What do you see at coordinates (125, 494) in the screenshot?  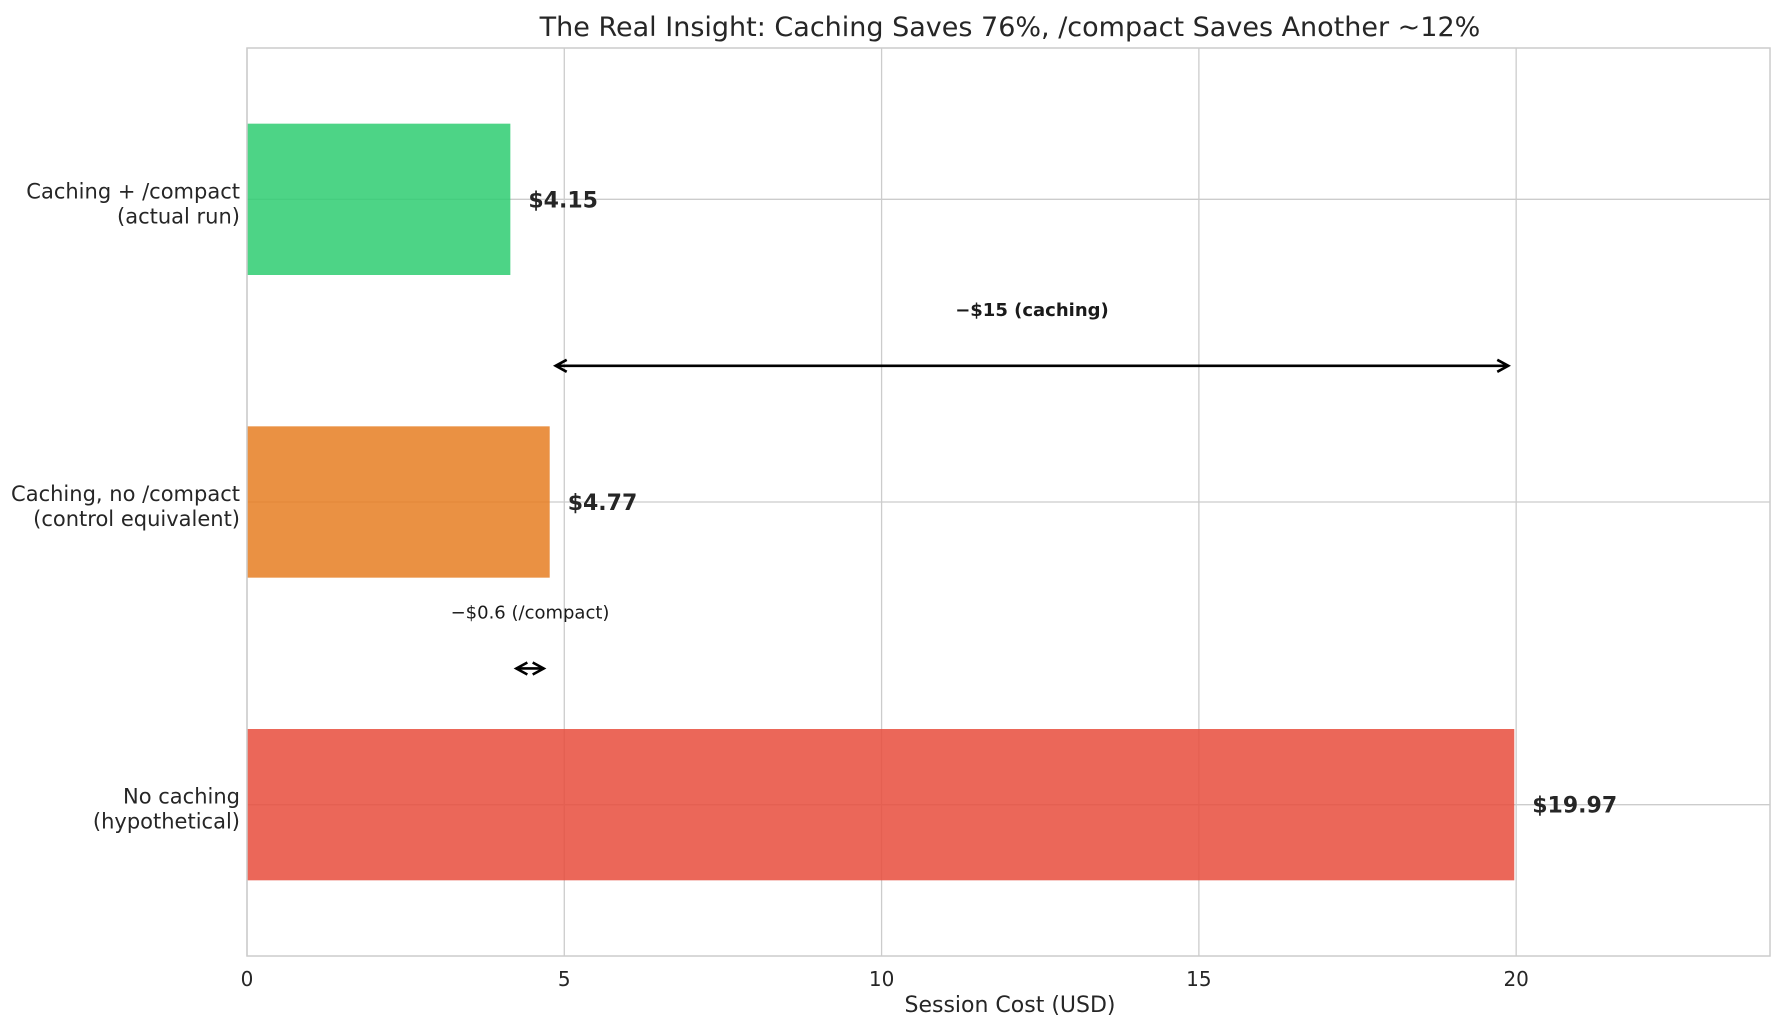 I see `category-label-line: Caching, no /compact` at bounding box center [125, 494].